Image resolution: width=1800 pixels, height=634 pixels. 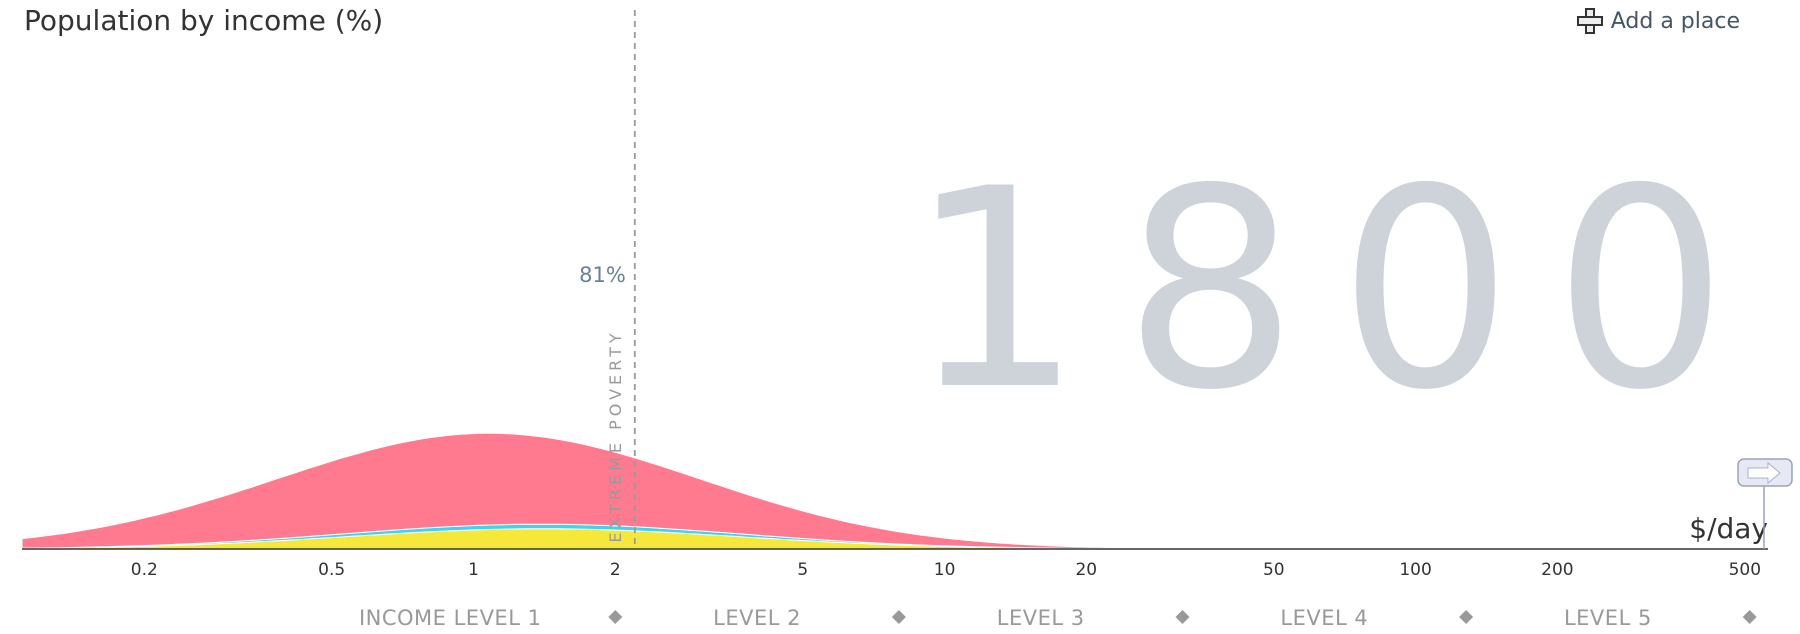 I want to click on income-level-label: LEVEL 5, so click(x=1608, y=618).